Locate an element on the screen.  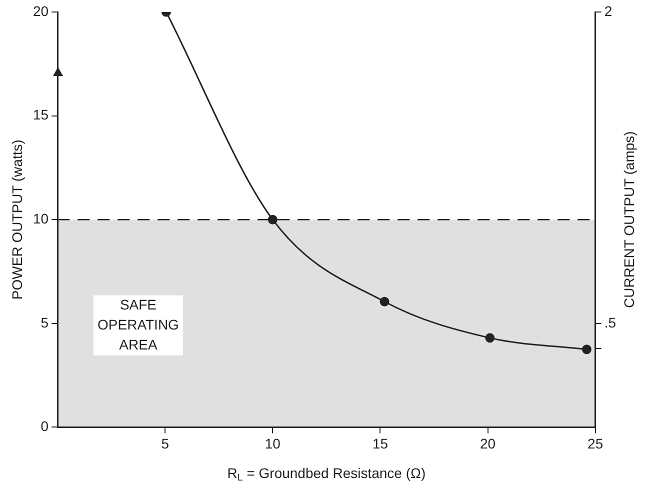
y2-axis-title: CURRENT OUTPUT (amps) is located at coordinates (628, 219).